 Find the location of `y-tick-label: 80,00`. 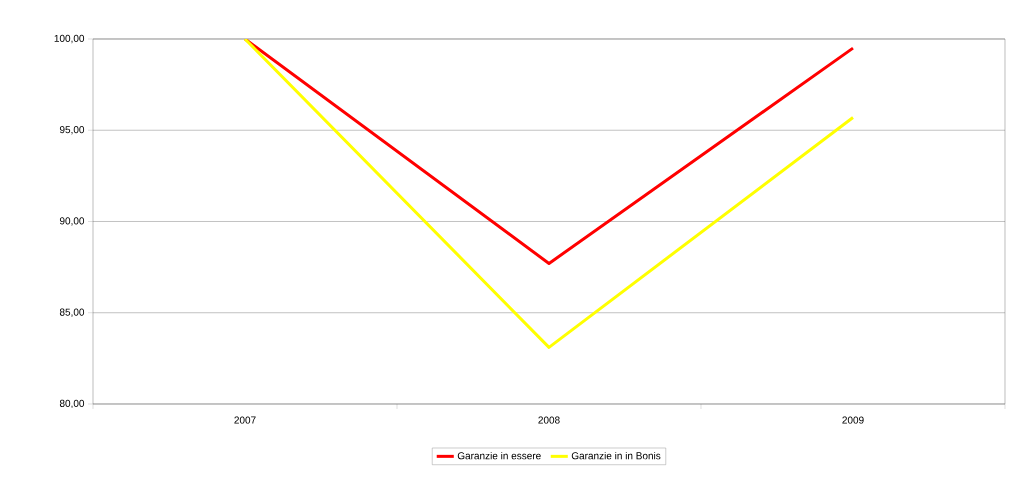

y-tick-label: 80,00 is located at coordinates (72, 404).